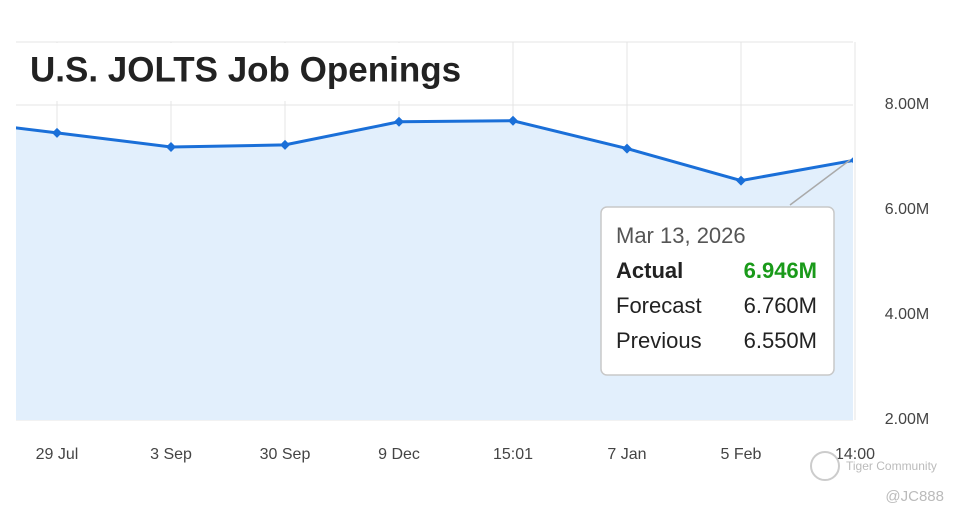 Image resolution: width=963 pixels, height=525 pixels. What do you see at coordinates (914, 496) in the screenshot?
I see `watermark-user: @JC888` at bounding box center [914, 496].